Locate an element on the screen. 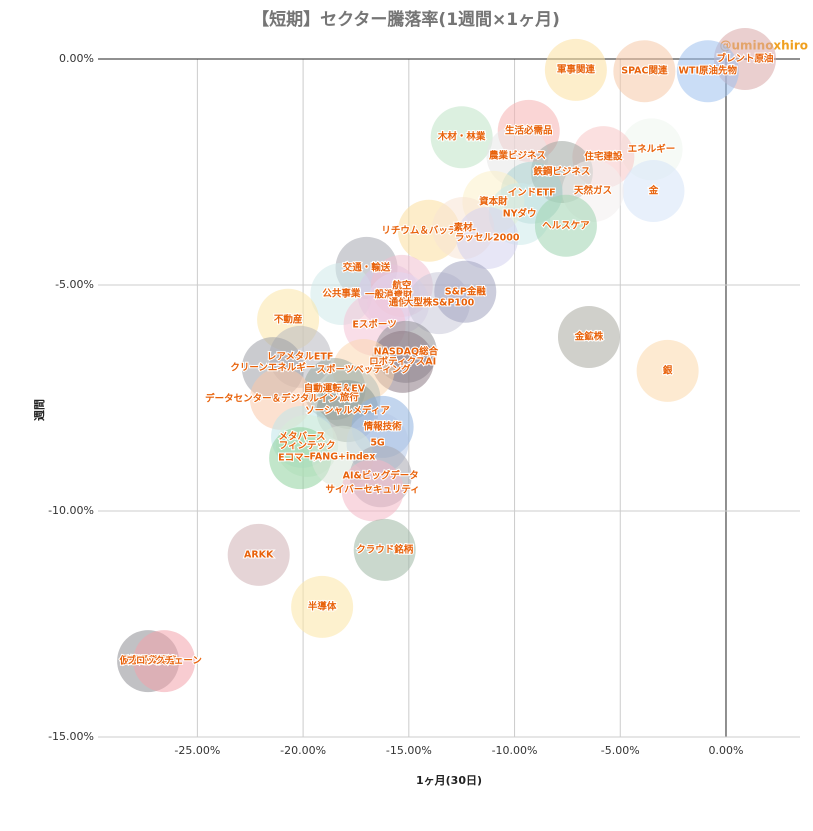  bubble-label: データセンター＆デジタルインフラ is located at coordinates (281, 398).